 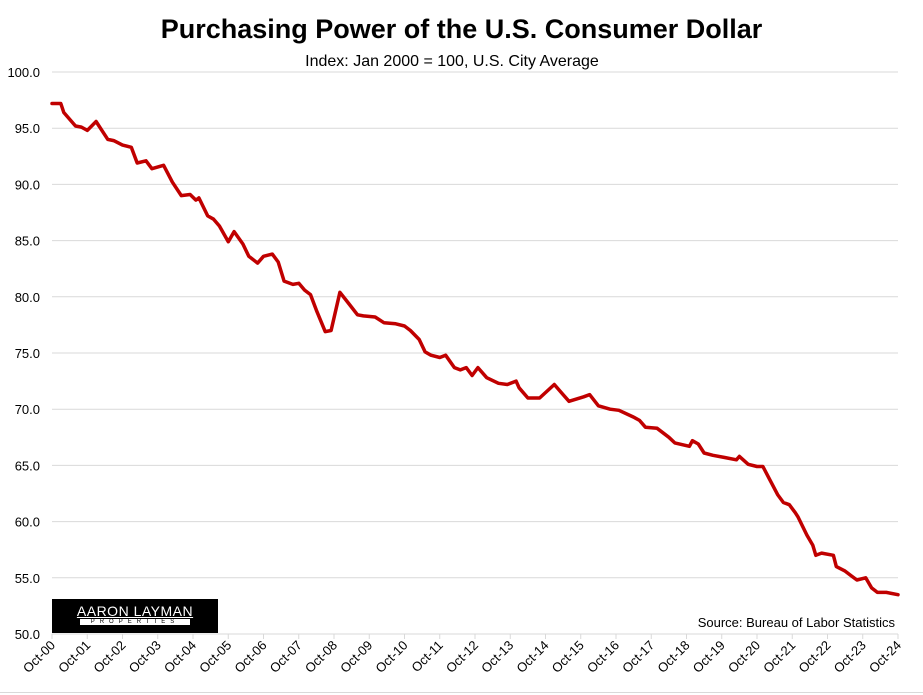 I want to click on x-tick-label: Oct-06, so click(x=250, y=657).